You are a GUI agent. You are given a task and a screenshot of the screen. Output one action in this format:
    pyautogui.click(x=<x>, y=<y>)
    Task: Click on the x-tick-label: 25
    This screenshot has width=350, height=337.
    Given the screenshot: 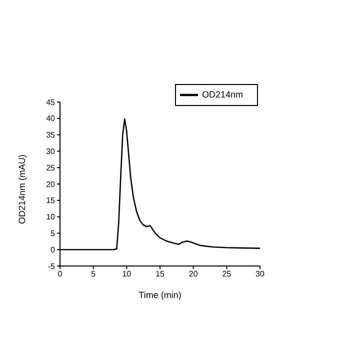 What is the action you would take?
    pyautogui.click(x=227, y=274)
    